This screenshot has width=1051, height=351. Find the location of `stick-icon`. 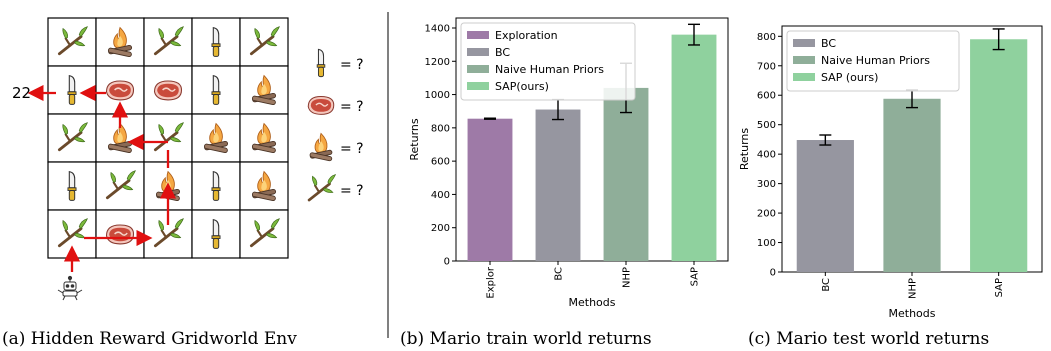

stick-icon is located at coordinates (322, 187).